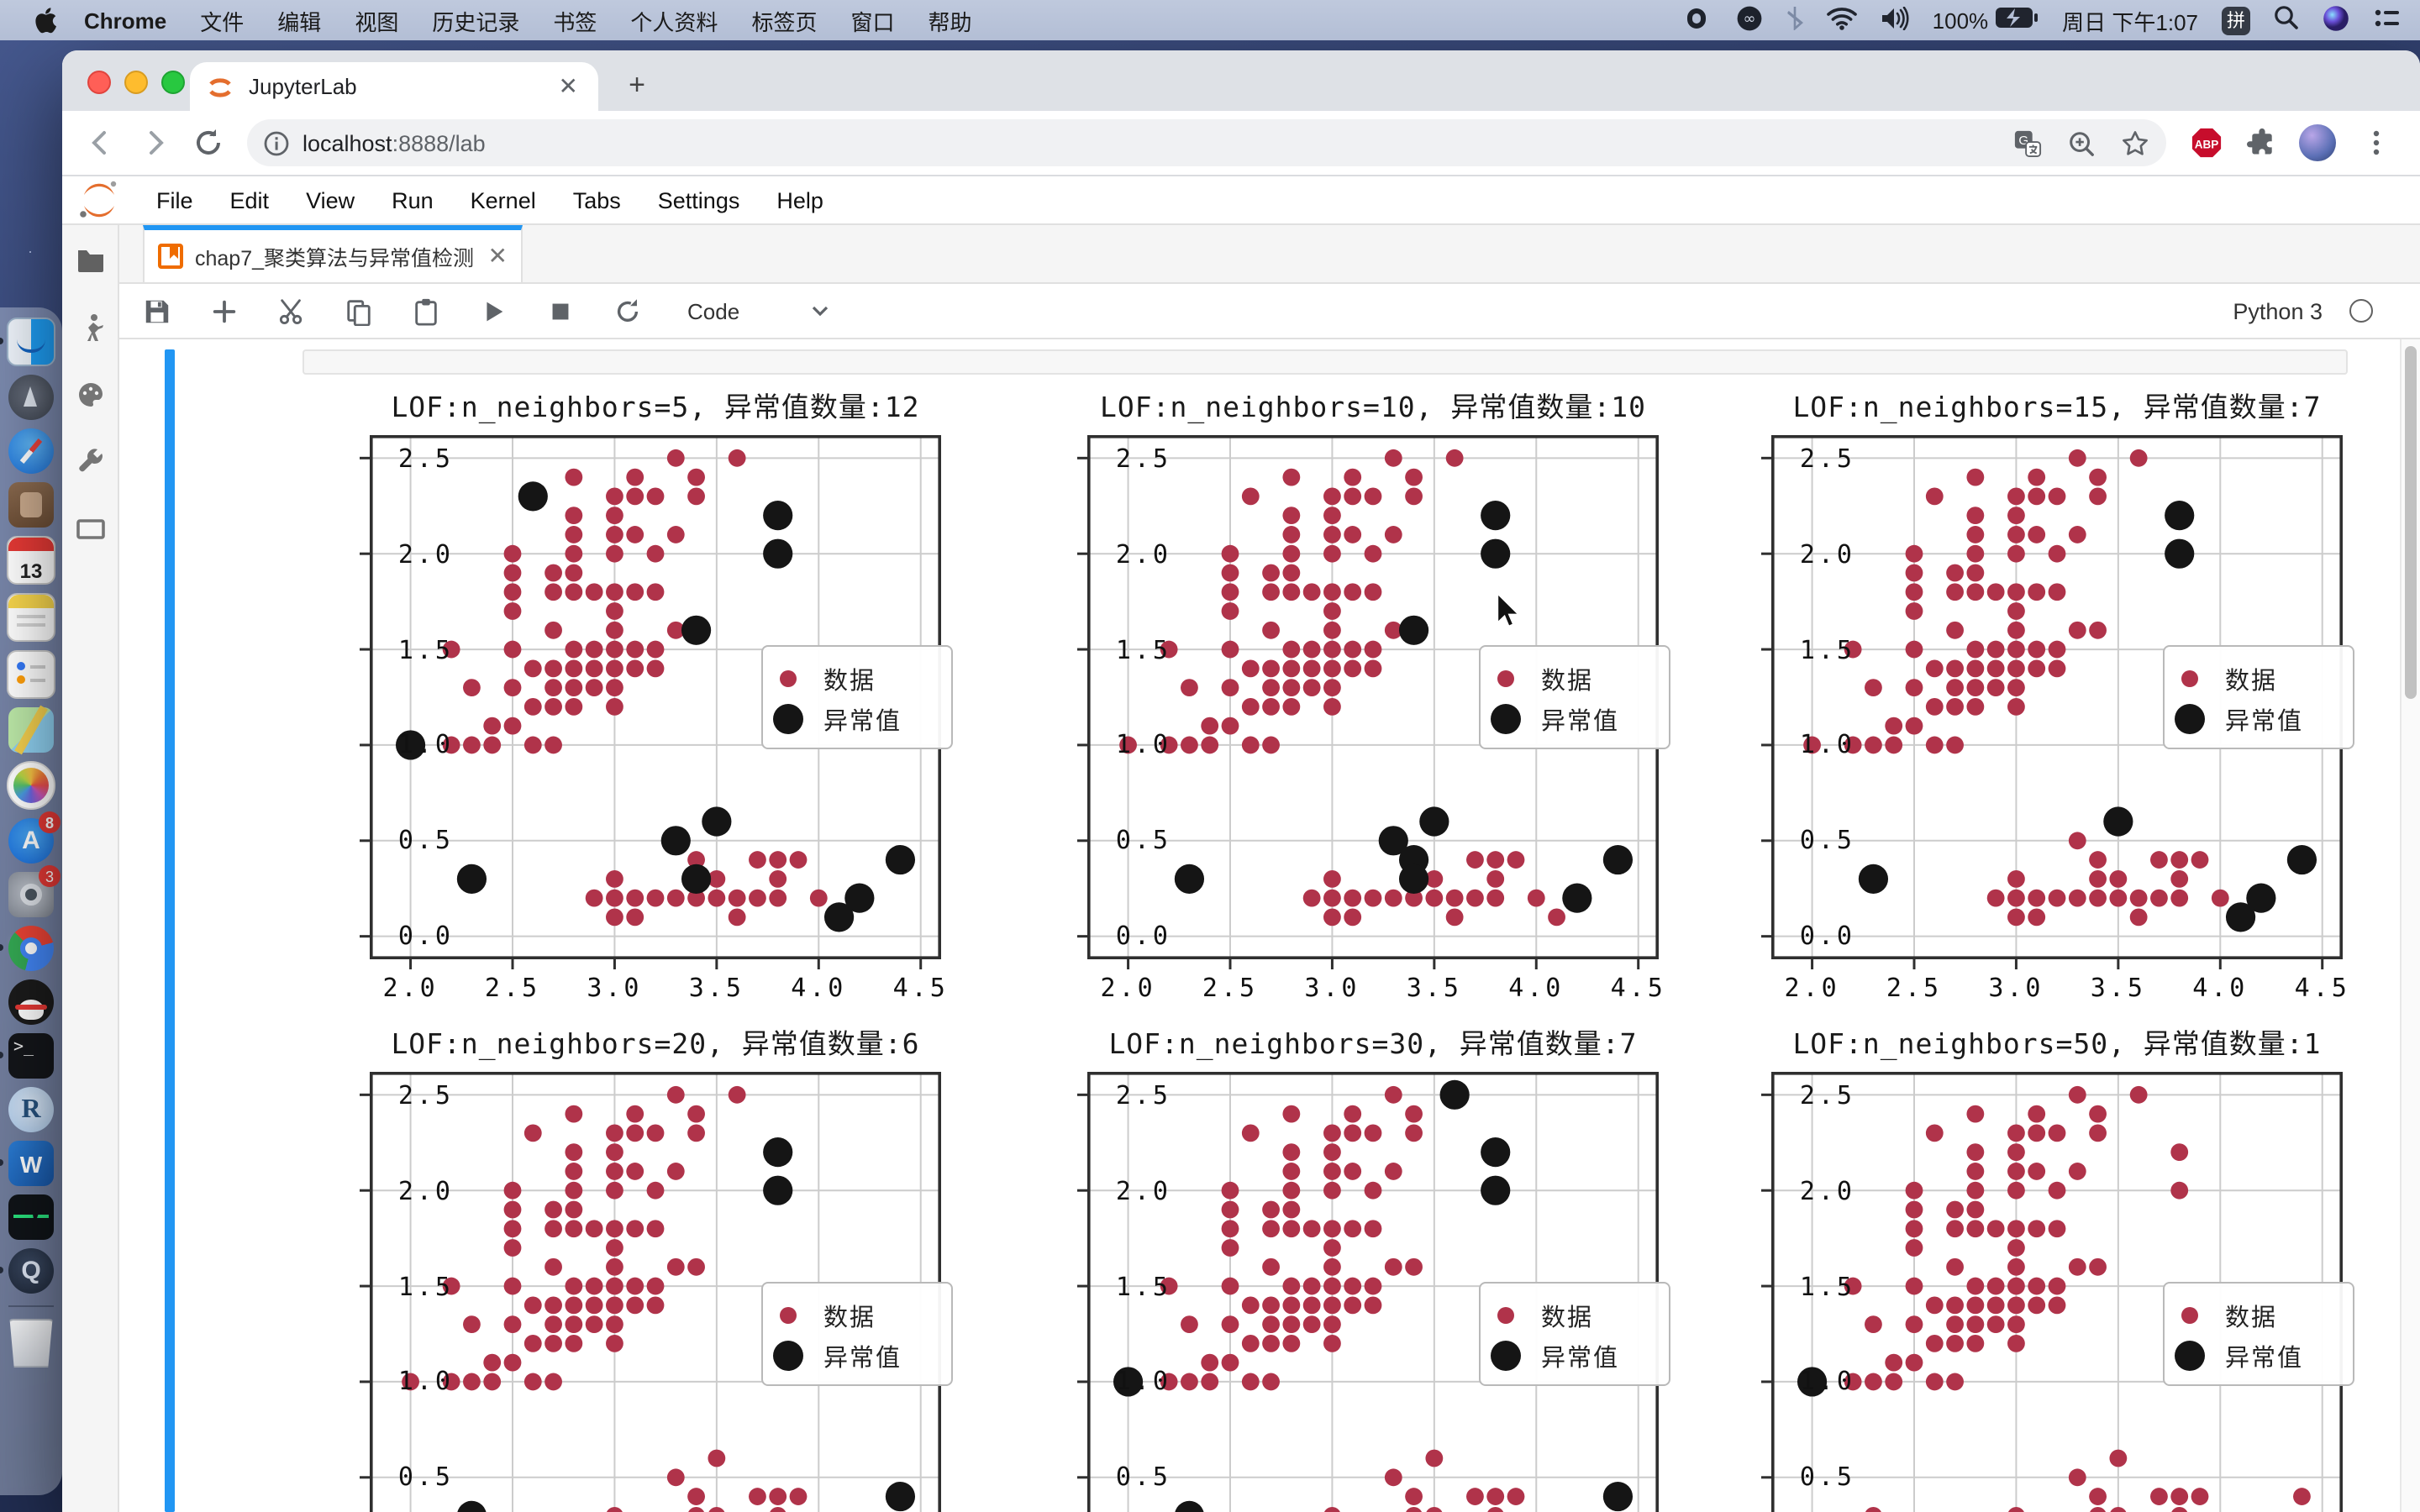 This screenshot has width=2420, height=1512. Describe the element at coordinates (497, 255) in the screenshot. I see `notebook-tab-close-icon: ✕` at that location.